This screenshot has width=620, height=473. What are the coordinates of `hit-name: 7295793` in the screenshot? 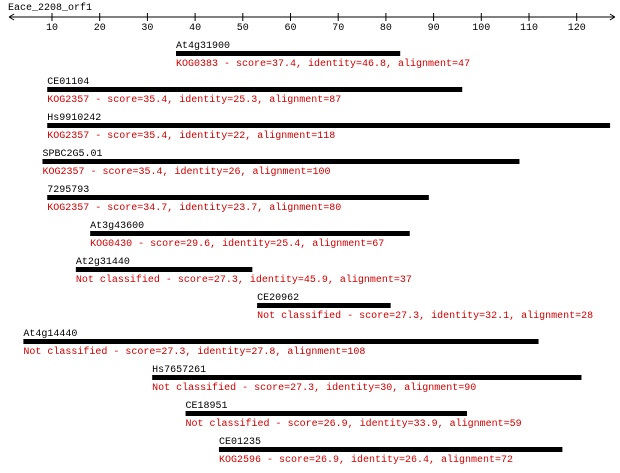 It's located at (68, 190).